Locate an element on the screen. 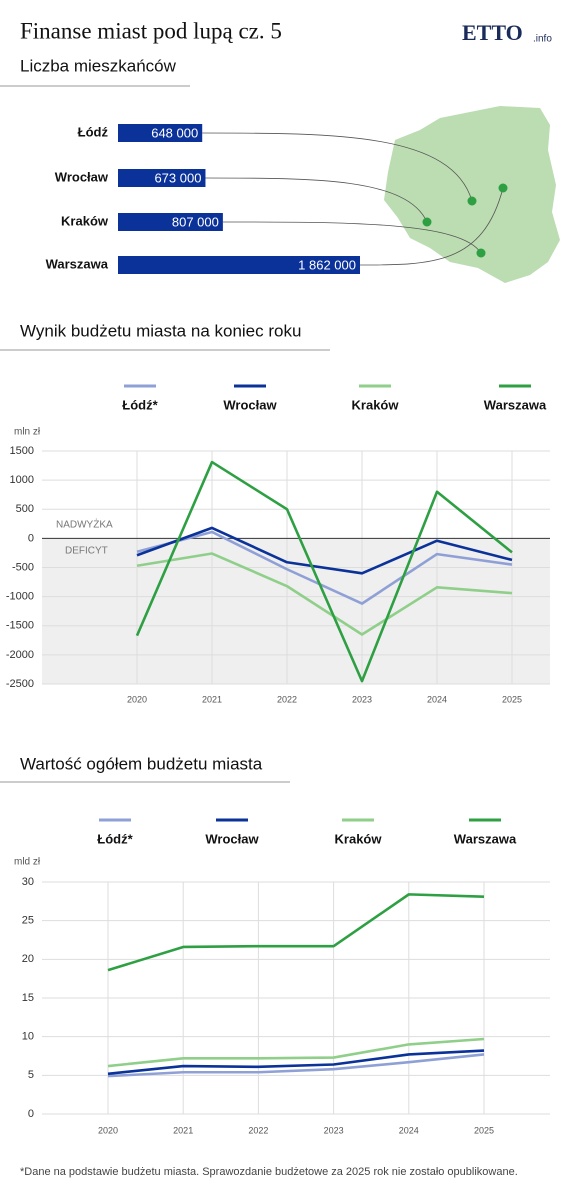 The height and width of the screenshot is (1200, 579). chart-title: Liczba mieszkańców is located at coordinates (98, 65).